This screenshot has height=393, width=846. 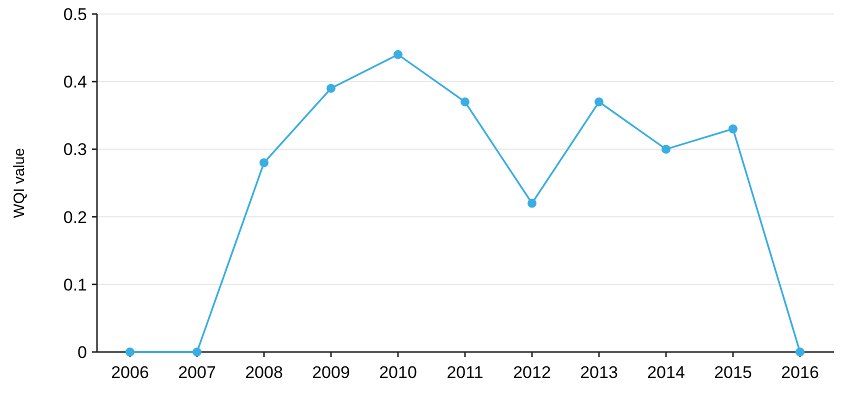 What do you see at coordinates (733, 372) in the screenshot?
I see `x-tick-label: 2015` at bounding box center [733, 372].